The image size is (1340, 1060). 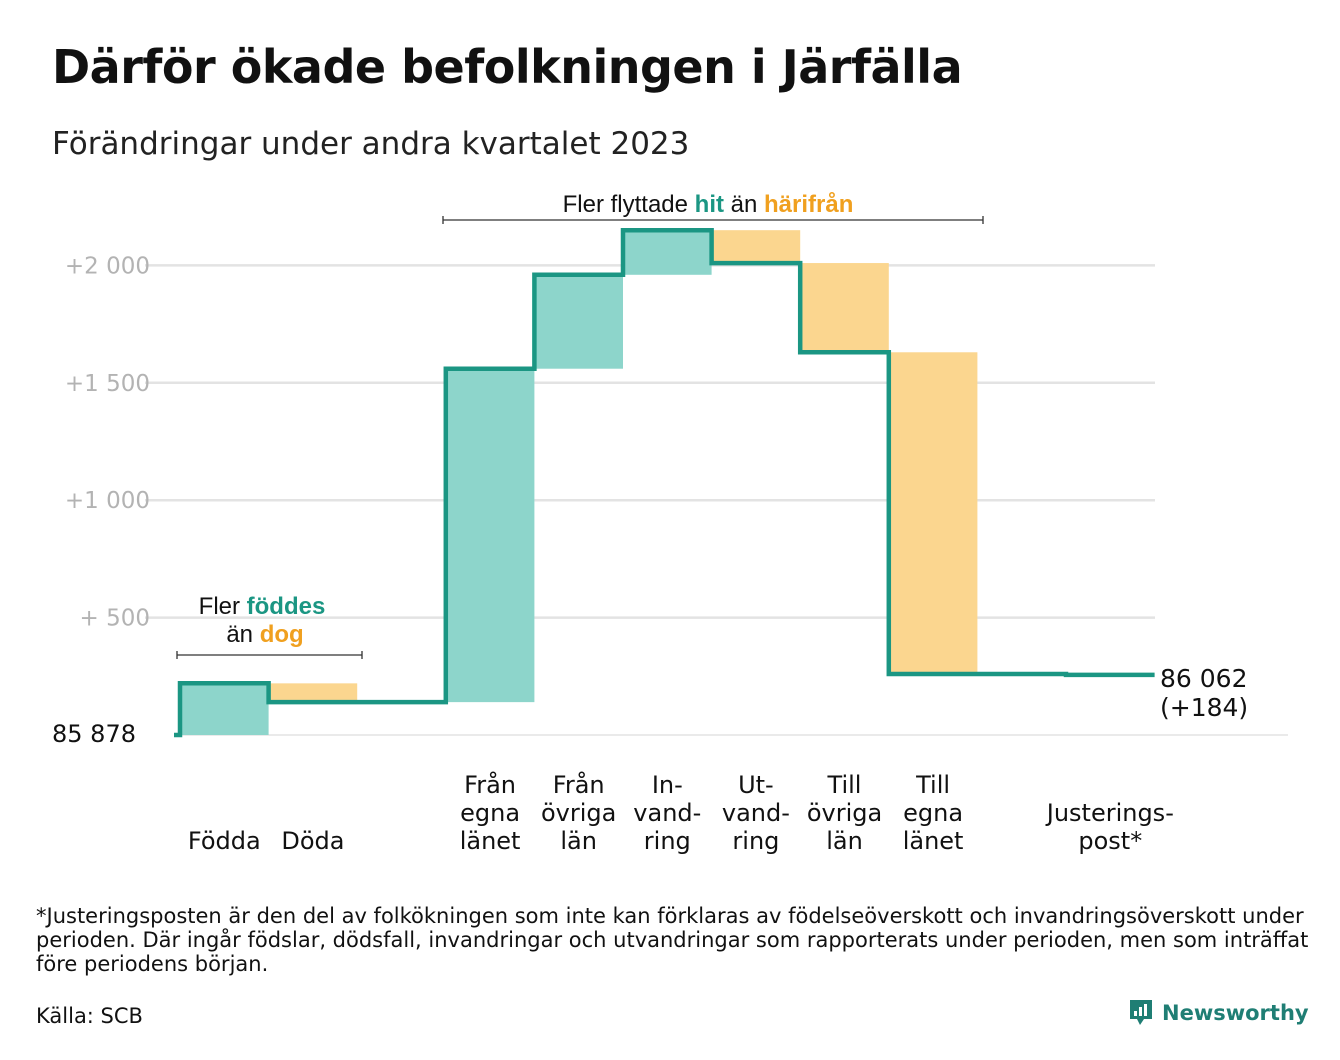 What do you see at coordinates (932, 785) in the screenshot?
I see `category-label-8-0: Till` at bounding box center [932, 785].